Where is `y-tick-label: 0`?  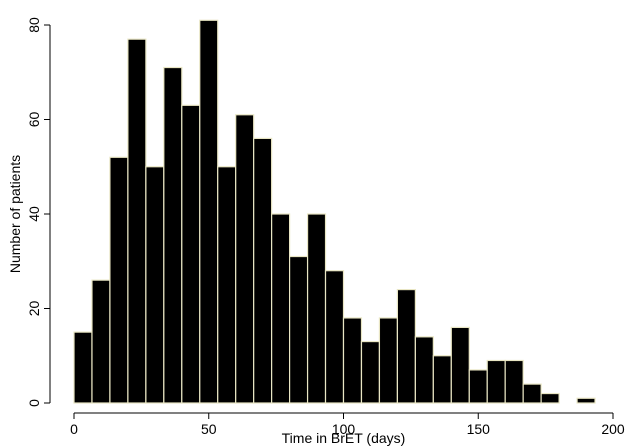 y-tick-label: 0 is located at coordinates (34, 403).